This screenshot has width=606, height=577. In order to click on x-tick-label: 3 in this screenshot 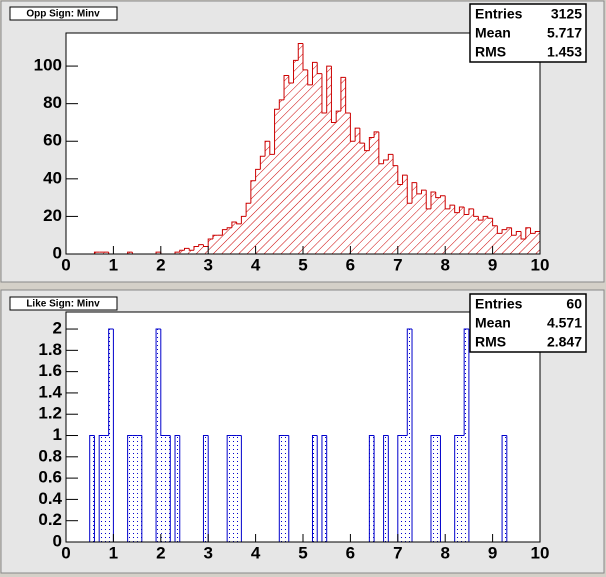, I will do `click(207, 552)`.